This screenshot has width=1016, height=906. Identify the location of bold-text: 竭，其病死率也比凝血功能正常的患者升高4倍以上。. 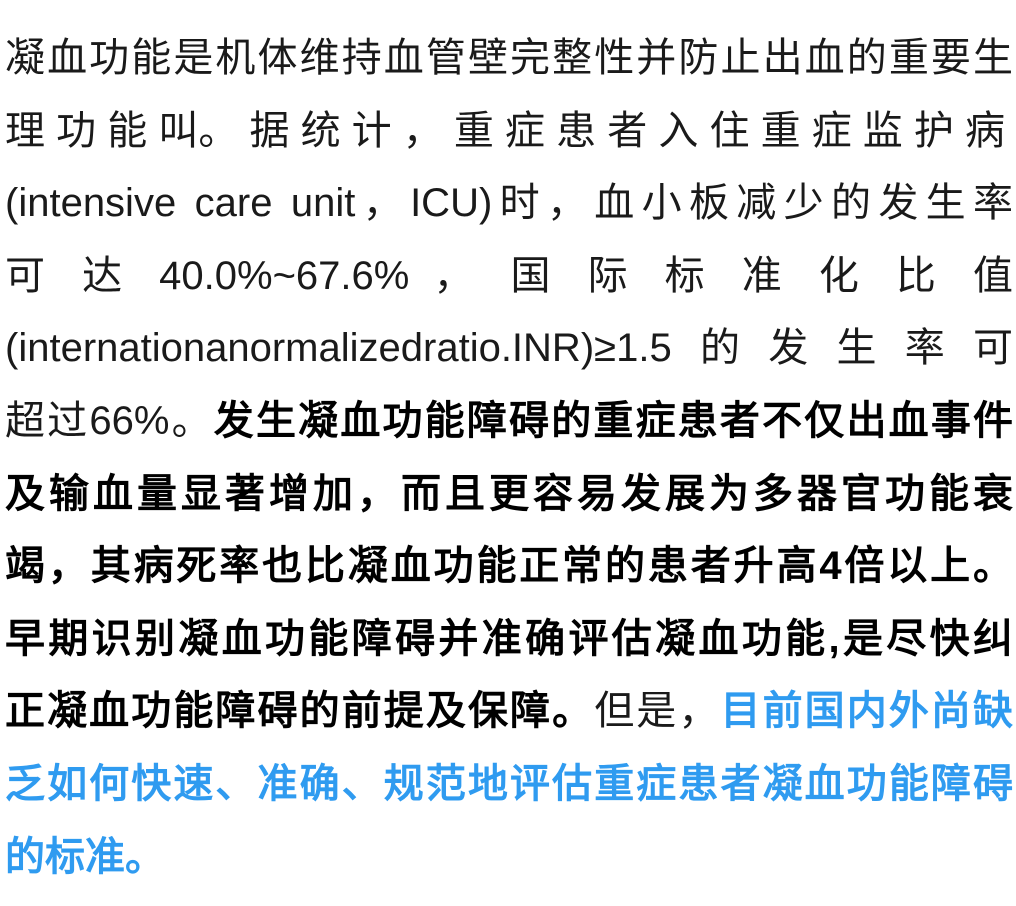
(509, 566).